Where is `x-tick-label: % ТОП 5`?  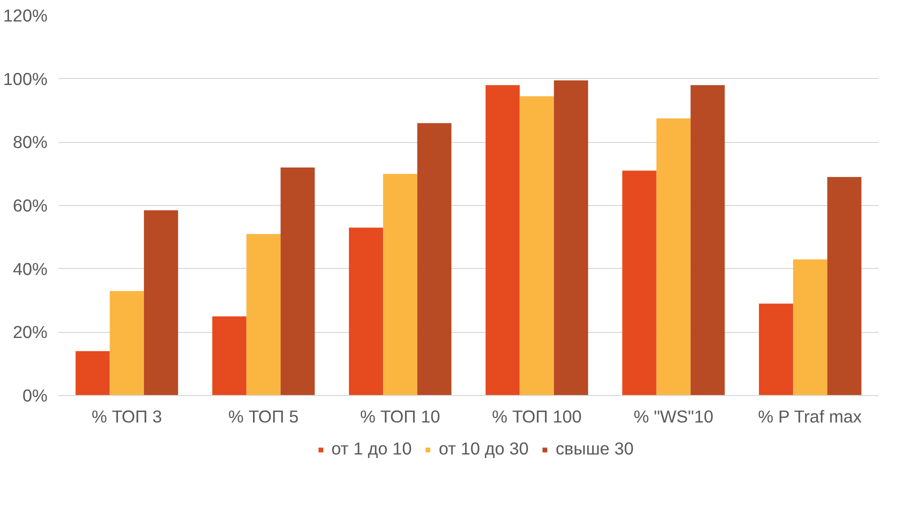 x-tick-label: % ТОП 5 is located at coordinates (263, 416).